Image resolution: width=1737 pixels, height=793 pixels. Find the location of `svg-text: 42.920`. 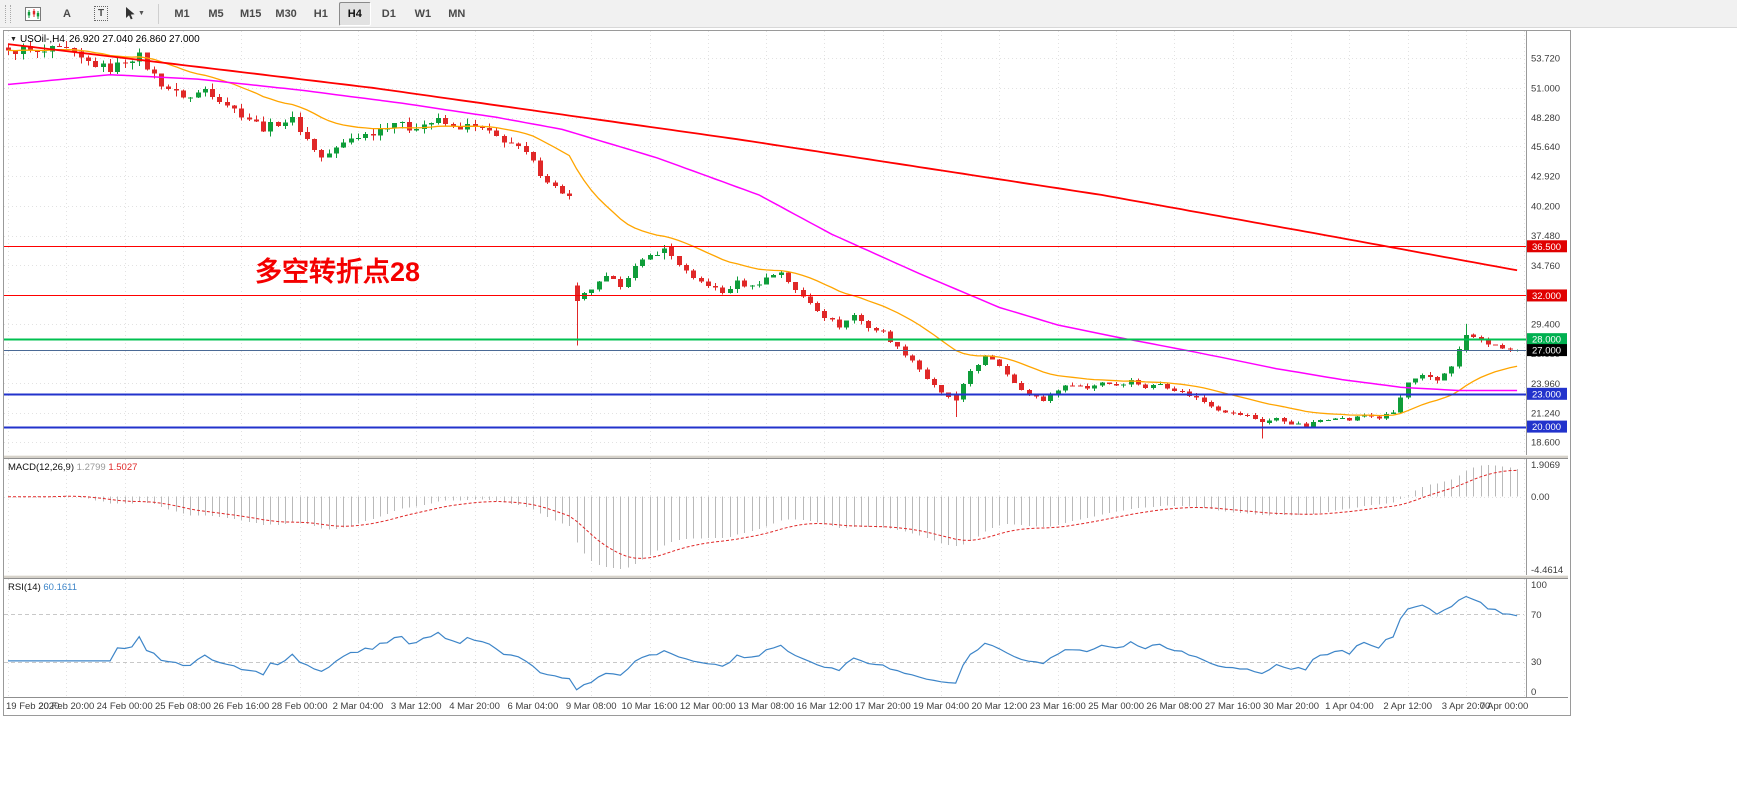

svg-text: 42.920 is located at coordinates (1545, 177).